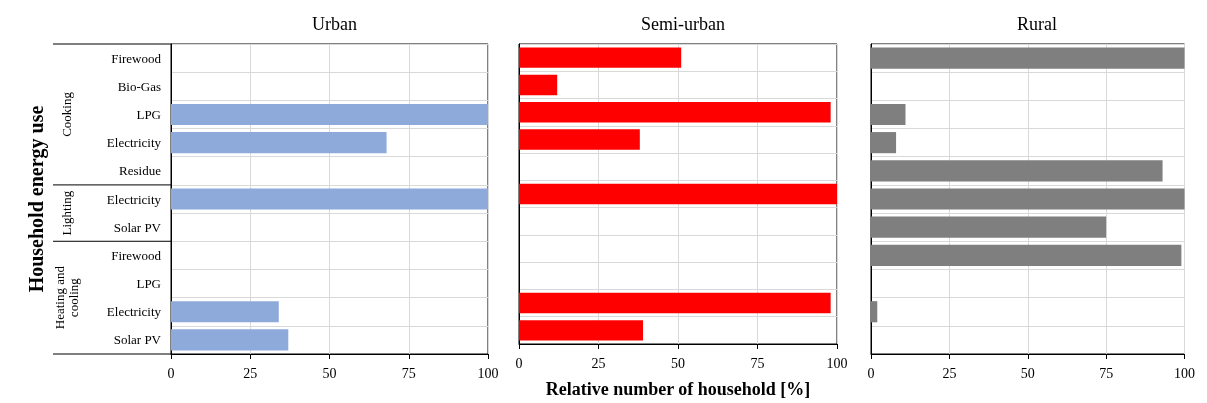  Describe the element at coordinates (66, 213) in the screenshot. I see `text: Lighting` at that location.